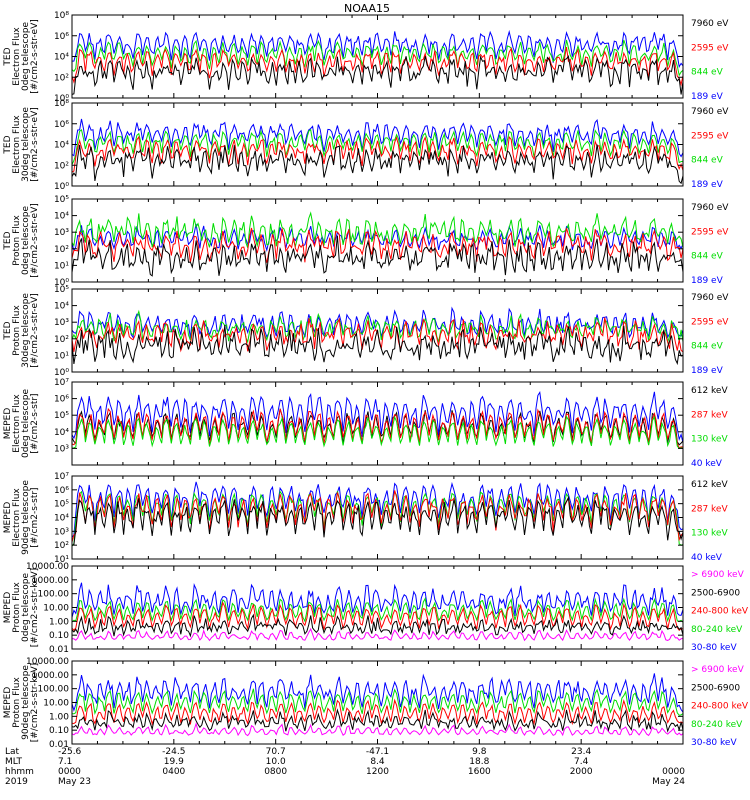 The width and height of the screenshot is (750, 800). I want to click on legend-entry: 130 keV, so click(709, 440).